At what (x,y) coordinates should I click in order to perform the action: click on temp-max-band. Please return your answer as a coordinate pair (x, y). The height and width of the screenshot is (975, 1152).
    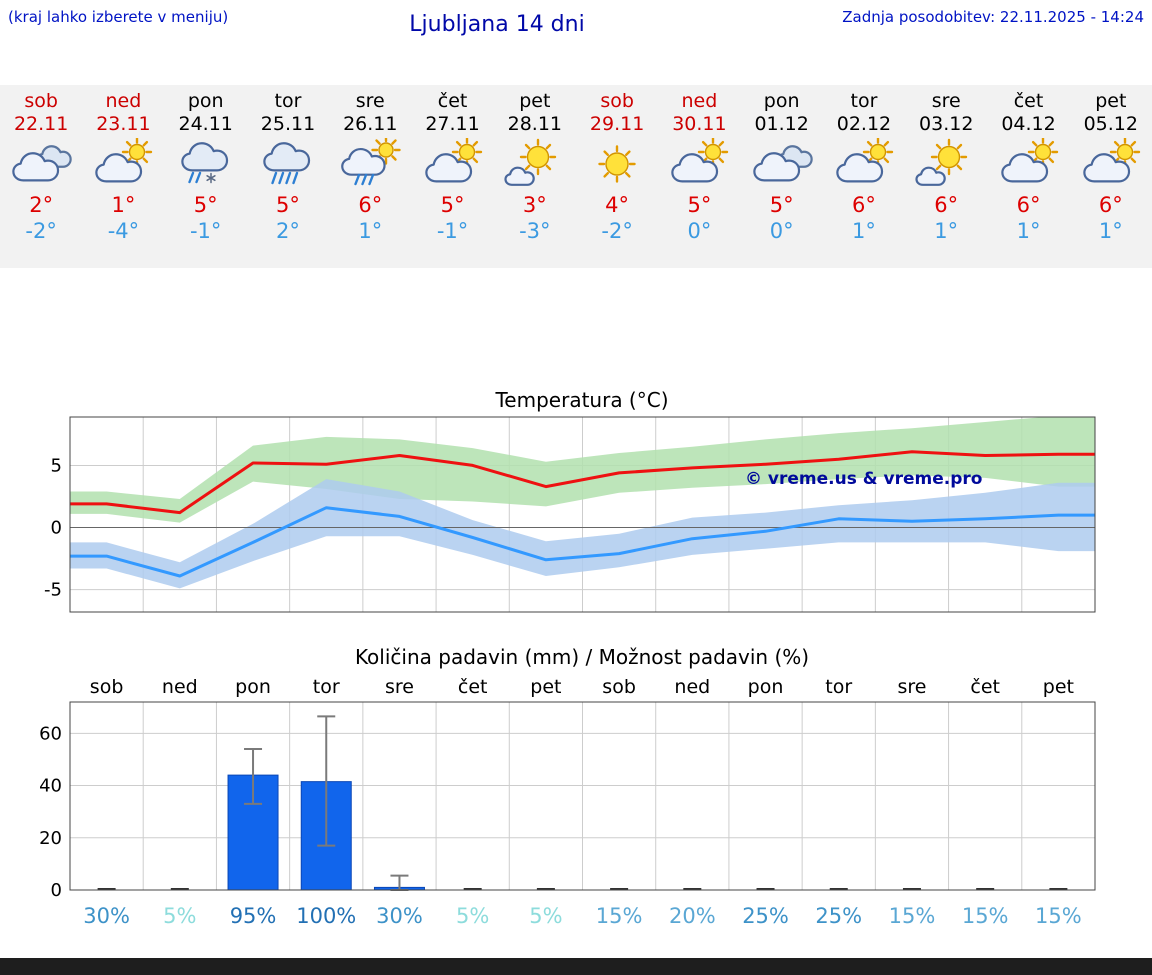
    Looking at the image, I should click on (582, 470).